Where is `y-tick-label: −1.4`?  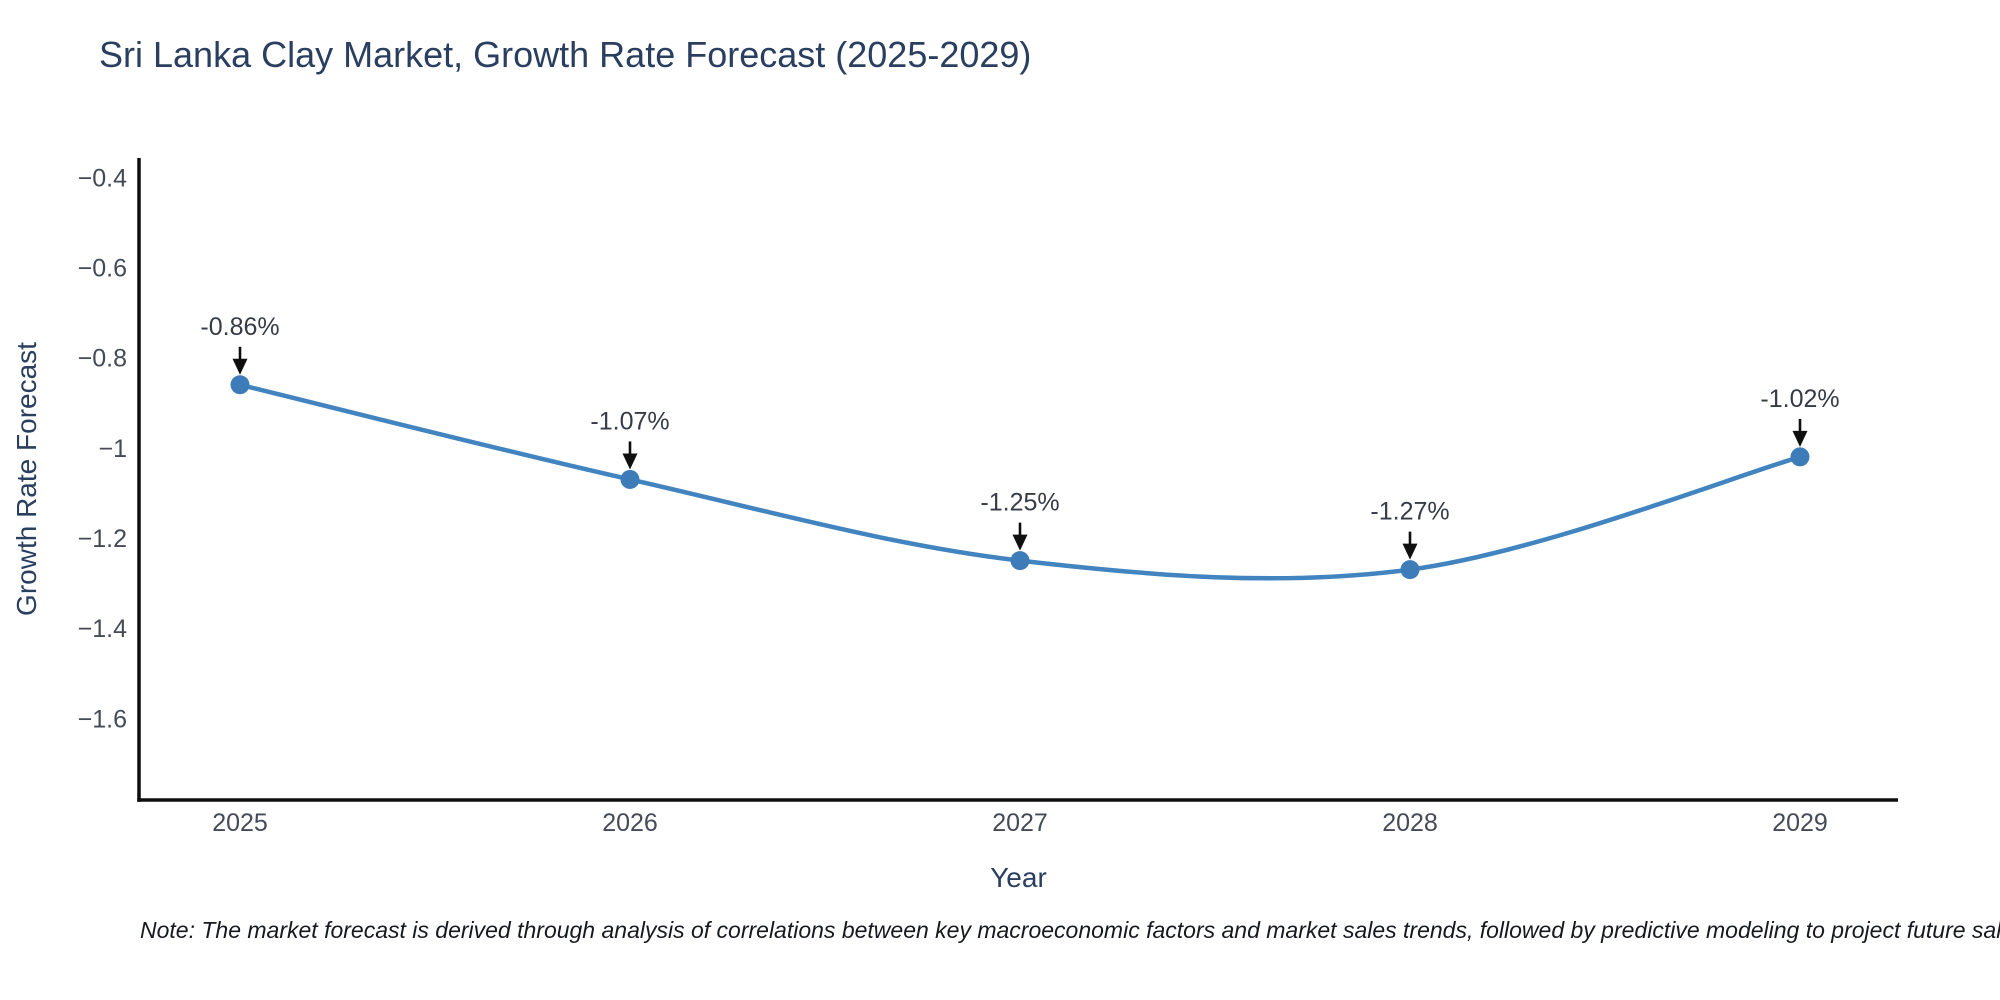 y-tick-label: −1.4 is located at coordinates (102, 629).